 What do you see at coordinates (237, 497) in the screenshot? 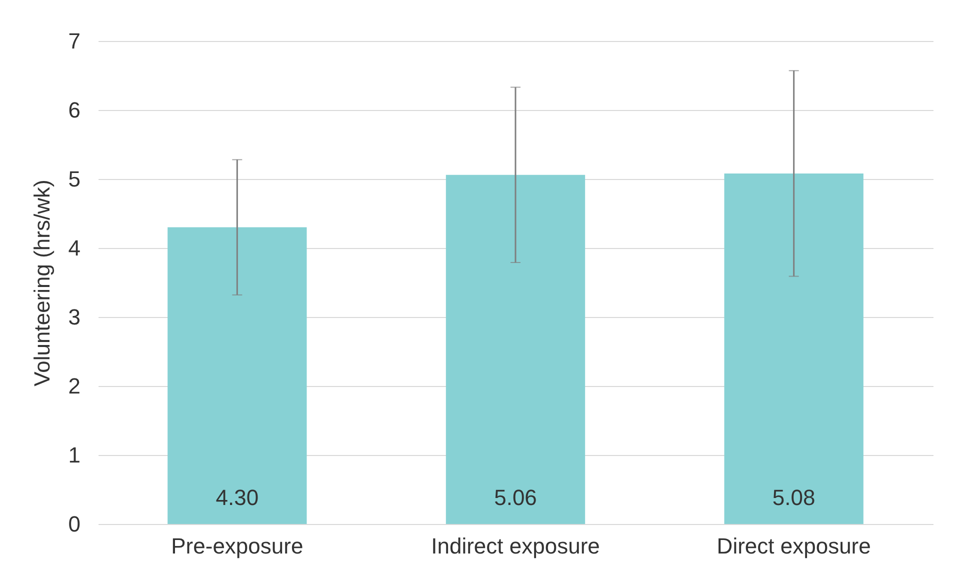
I see `data-label: 4.30` at bounding box center [237, 497].